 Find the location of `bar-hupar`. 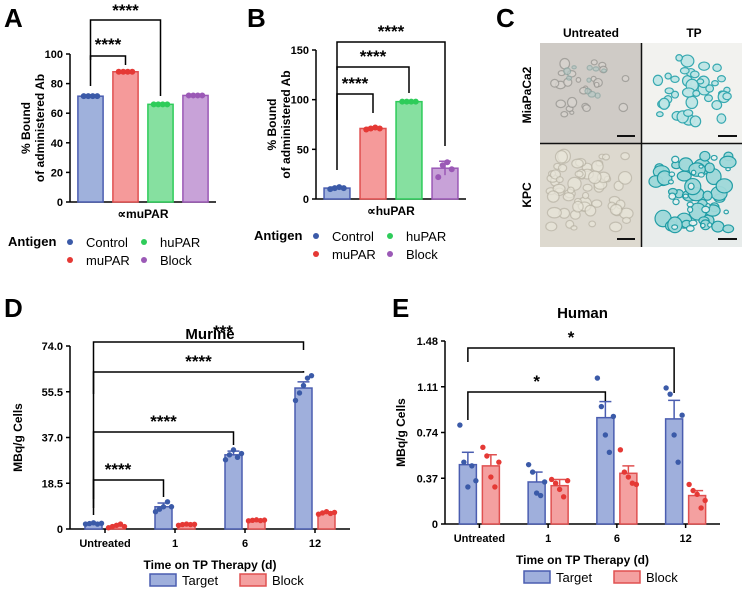

bar-hupar is located at coordinates (160, 153).